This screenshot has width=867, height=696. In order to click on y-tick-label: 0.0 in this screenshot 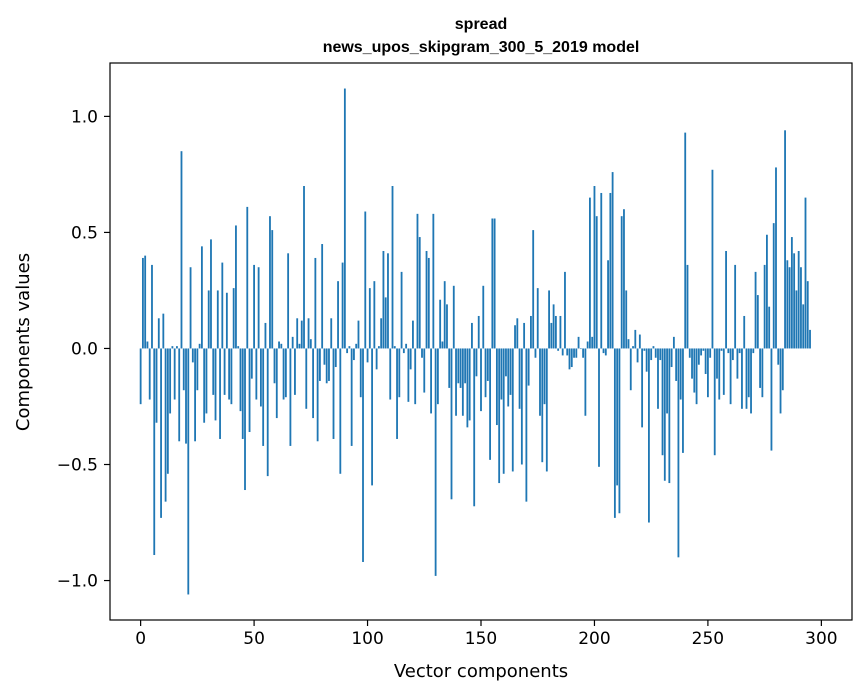, I will do `click(84, 349)`.